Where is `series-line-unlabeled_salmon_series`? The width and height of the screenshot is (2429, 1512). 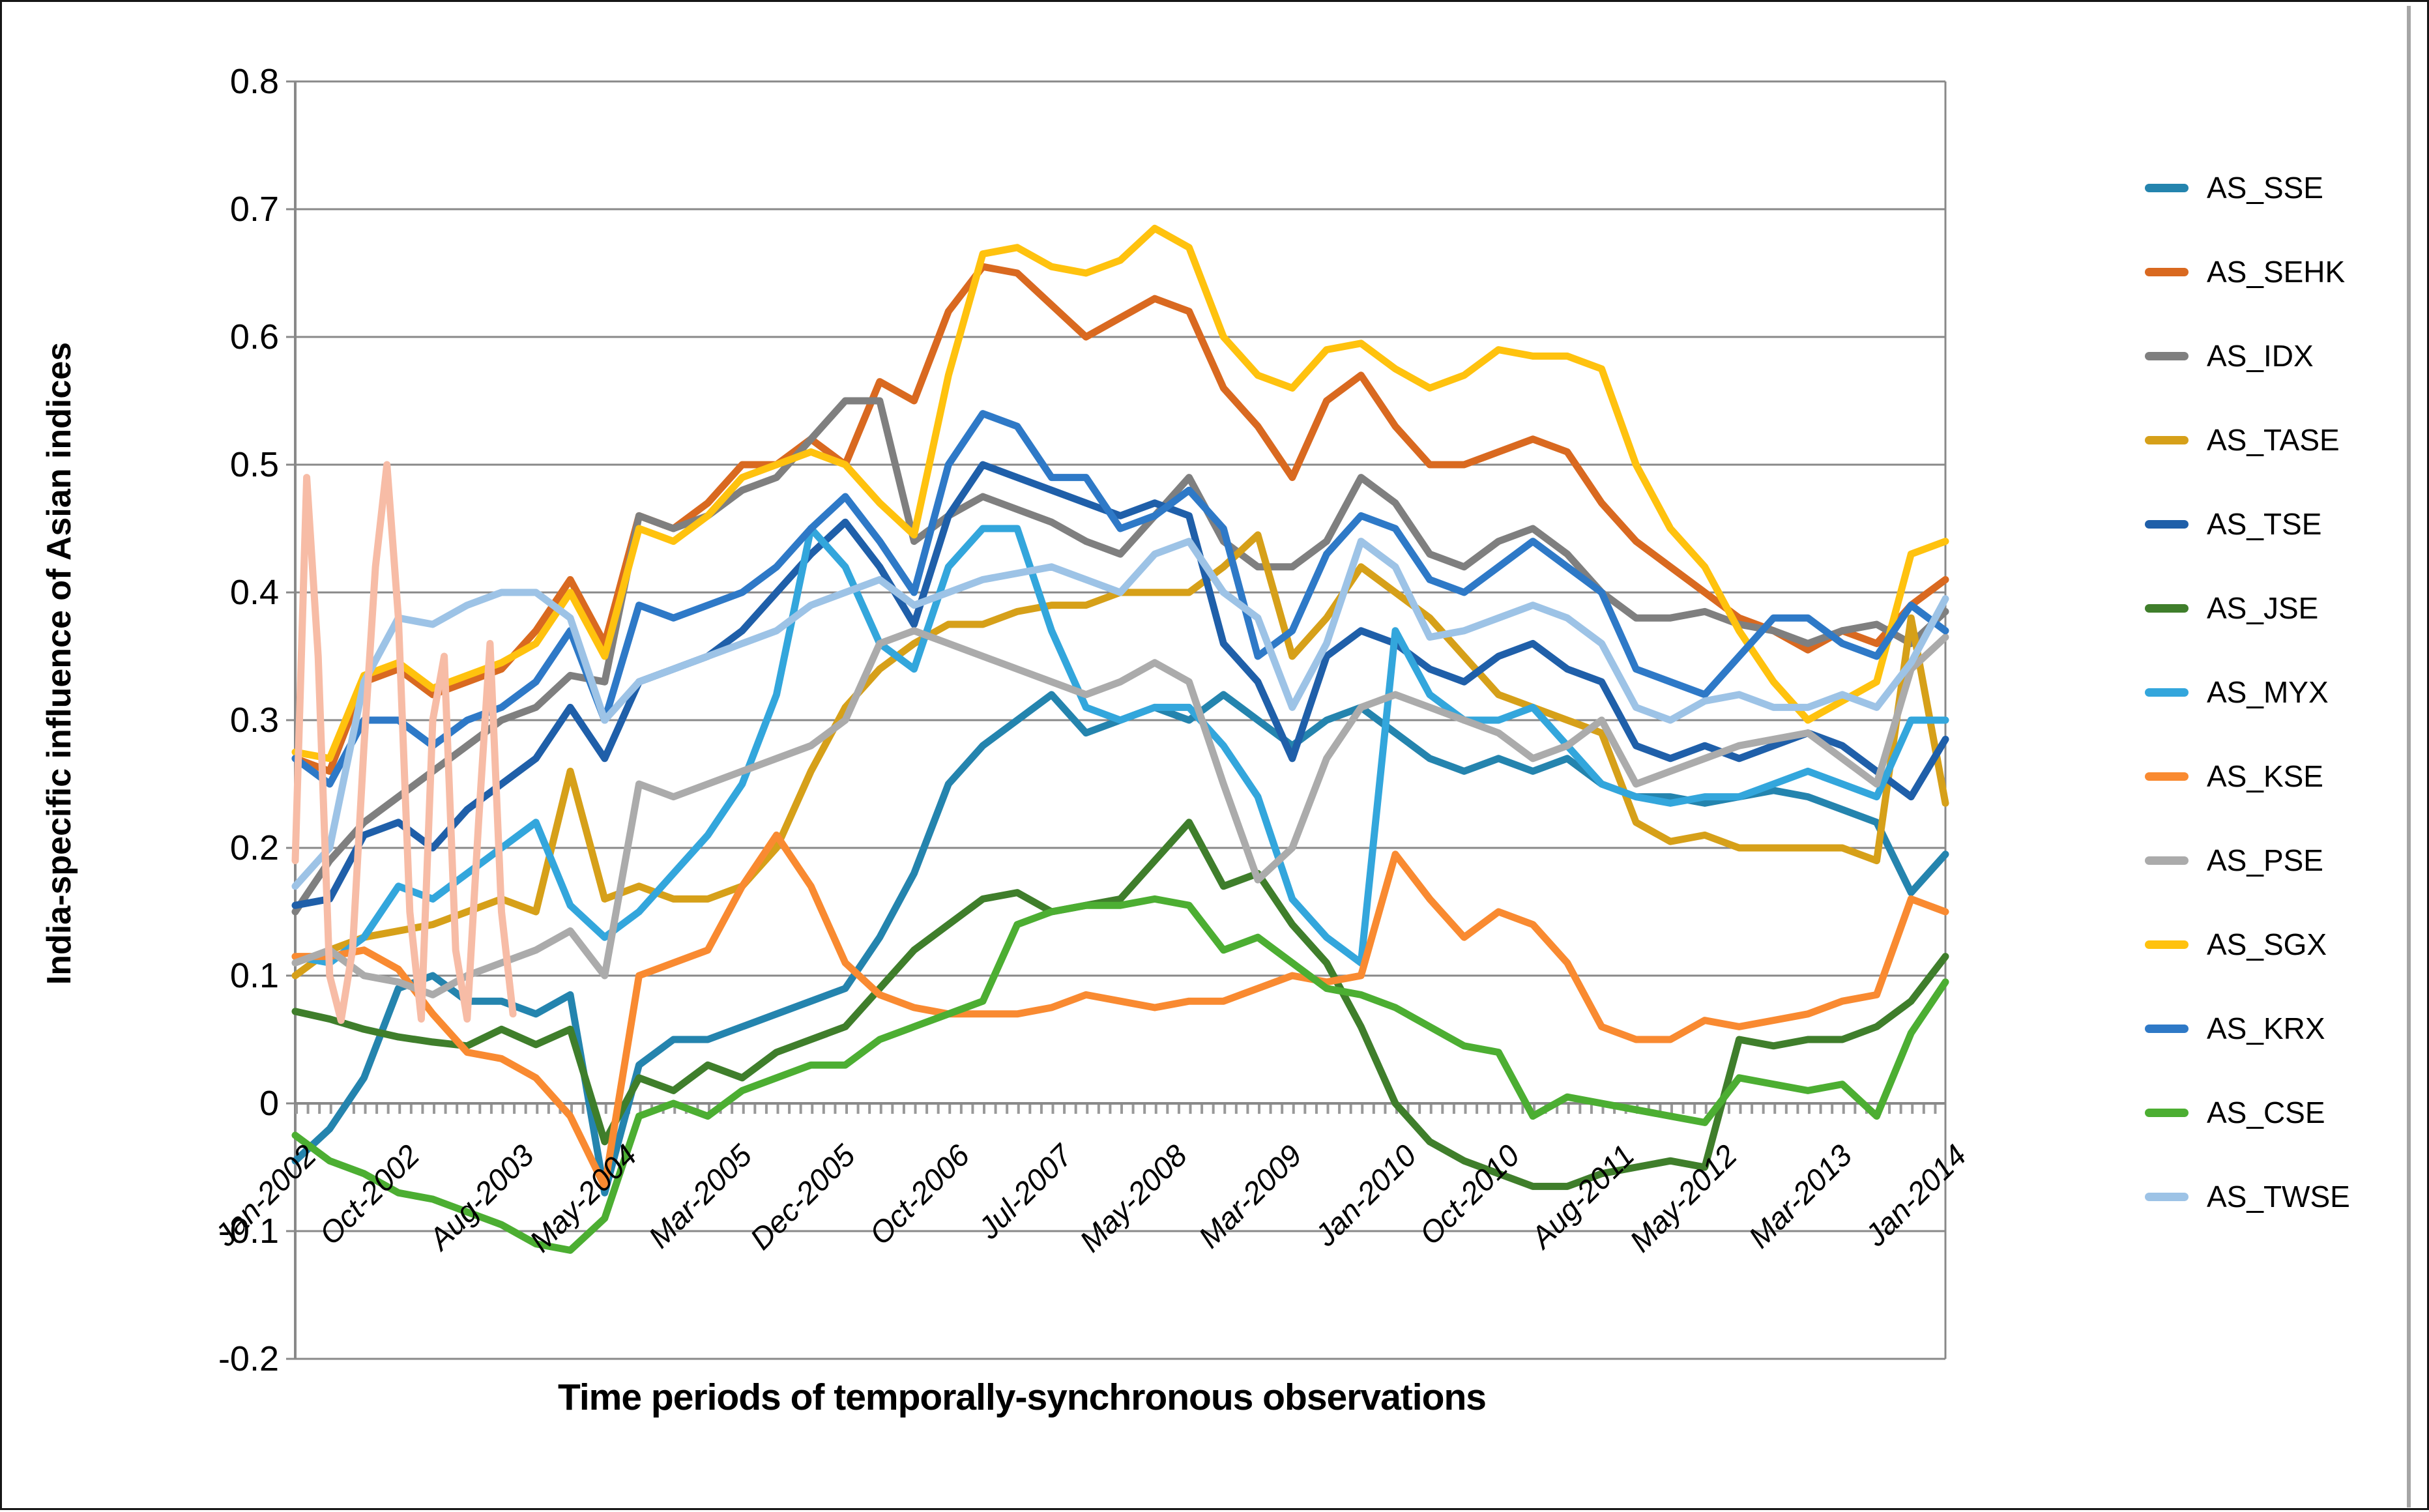 series-line-unlabeled_salmon_series is located at coordinates (404, 743).